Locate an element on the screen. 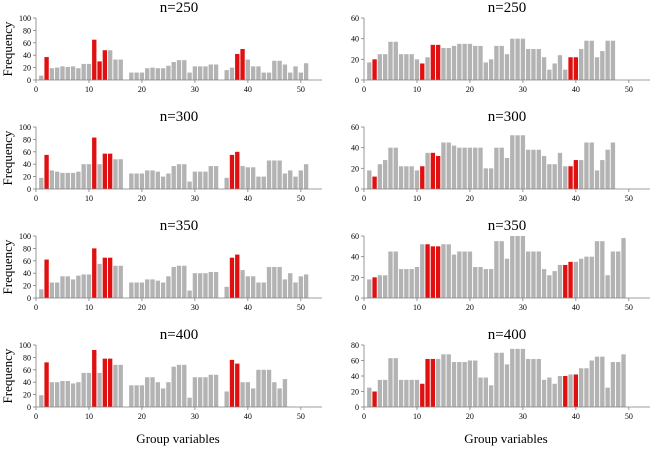 Image resolution: width=656 pixels, height=451 pixels. bar-left-1-x13 is located at coordinates (105, 65).